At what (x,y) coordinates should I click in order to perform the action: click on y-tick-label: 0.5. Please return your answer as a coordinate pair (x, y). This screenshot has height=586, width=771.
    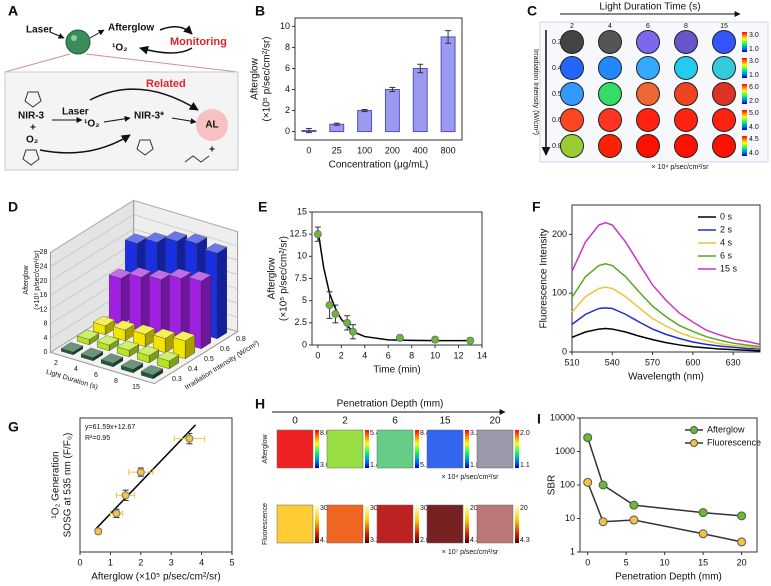
    Looking at the image, I should click on (209, 359).